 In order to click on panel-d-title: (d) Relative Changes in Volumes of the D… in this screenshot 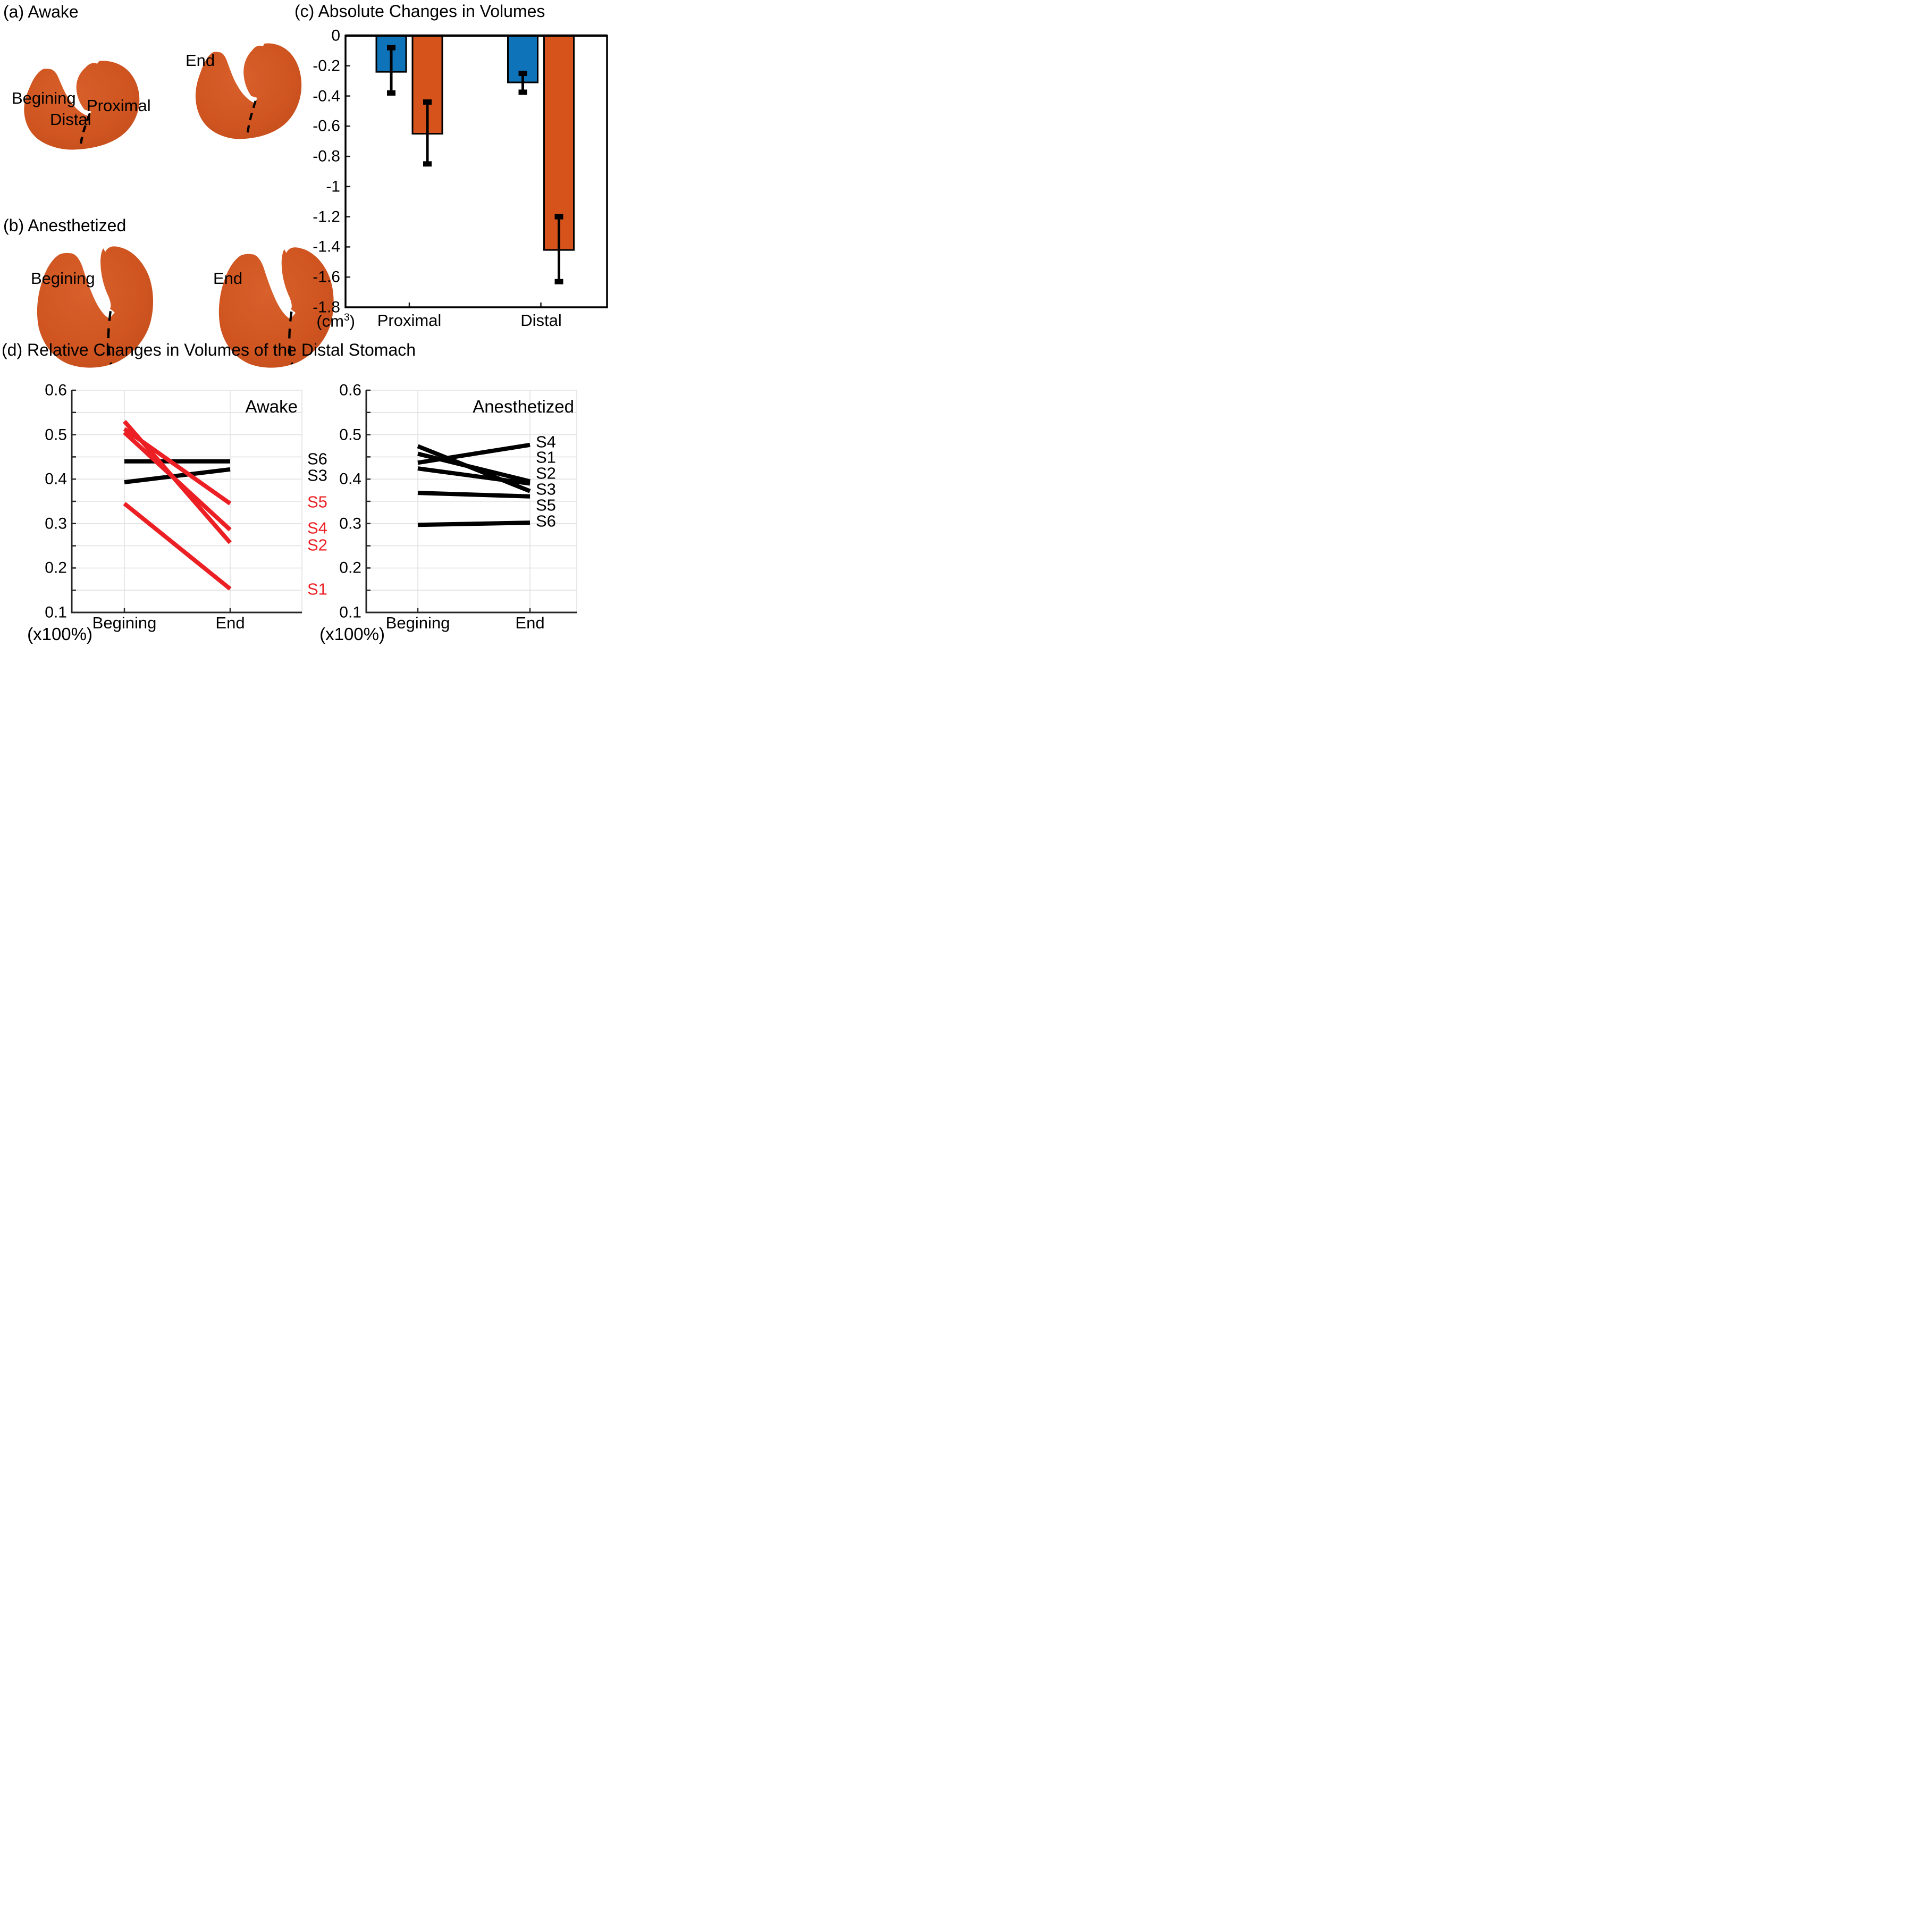, I will do `click(209, 349)`.